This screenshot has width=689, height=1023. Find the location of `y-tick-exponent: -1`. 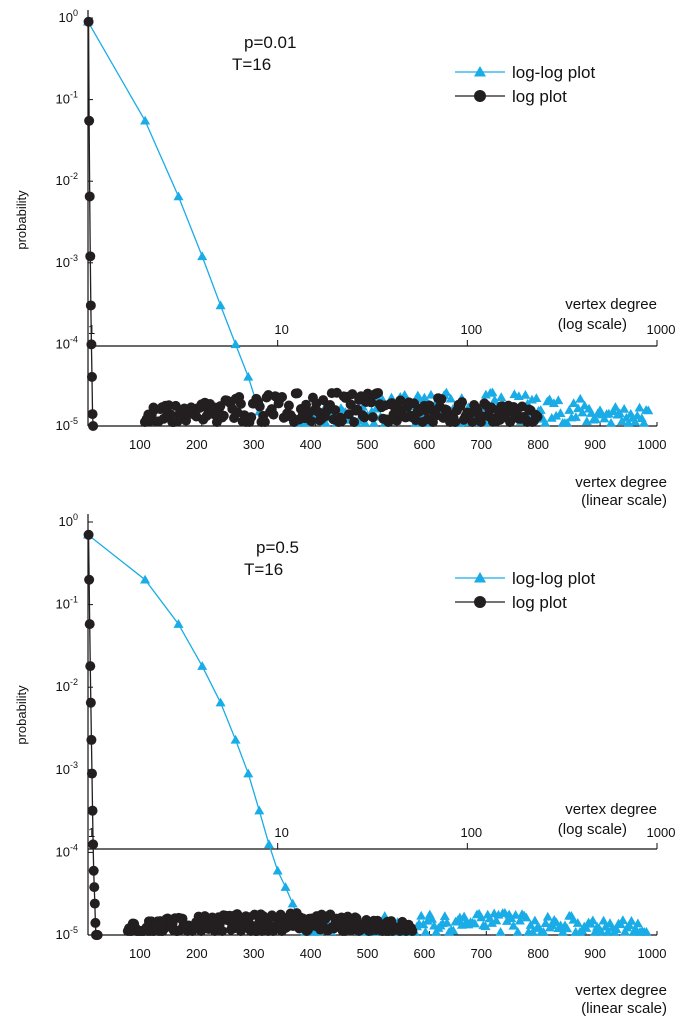

y-tick-exponent: -1 is located at coordinates (74, 95).